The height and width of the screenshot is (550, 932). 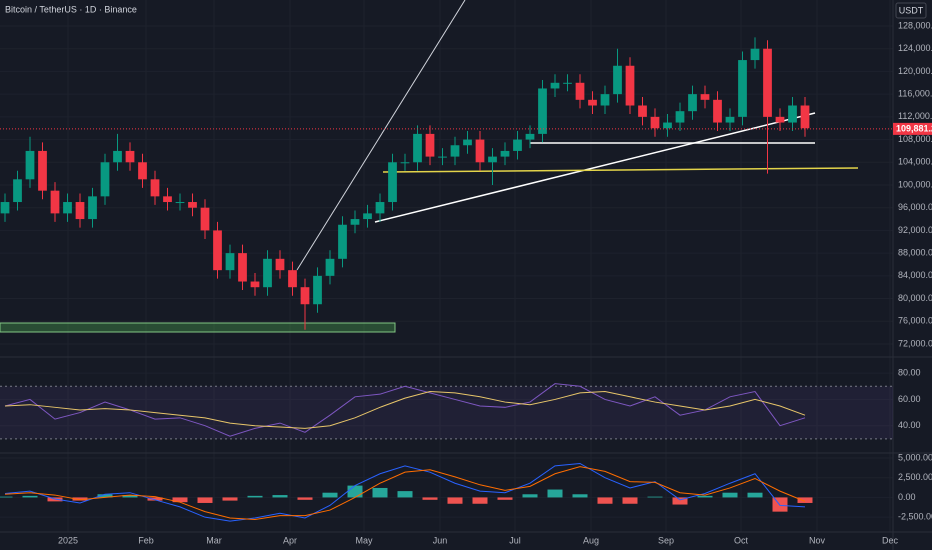 I want to click on x-tick-label: Aug, so click(x=591, y=540).